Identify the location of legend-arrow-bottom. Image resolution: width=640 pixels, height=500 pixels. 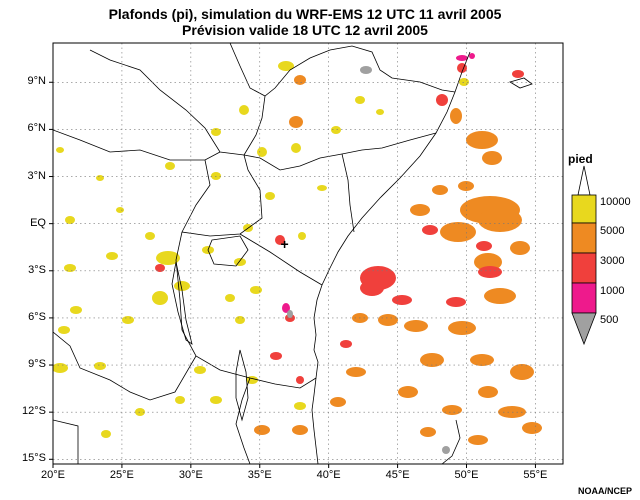
(584, 329).